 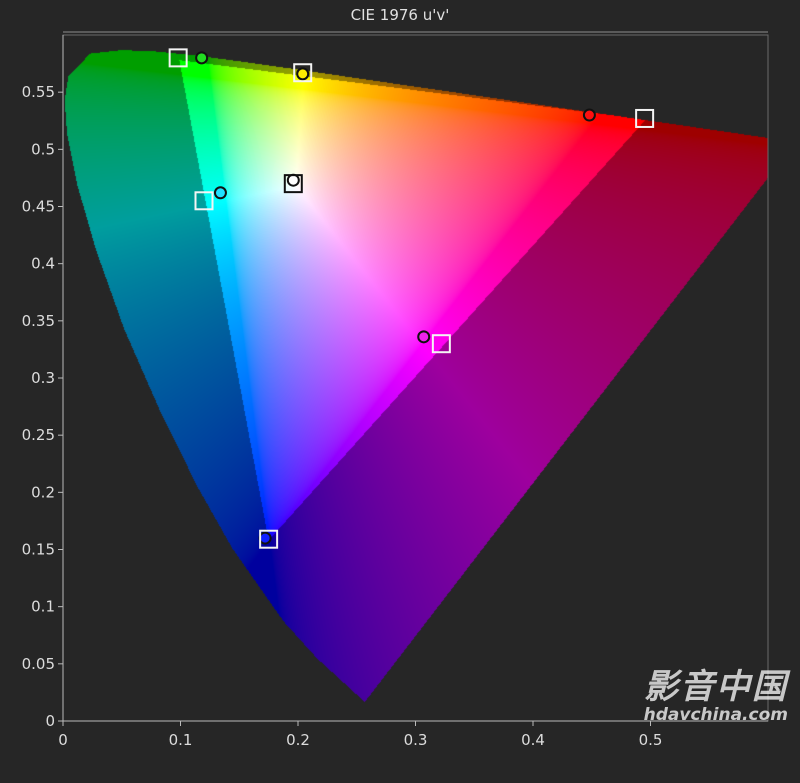 What do you see at coordinates (43, 607) in the screenshot?
I see `y-tick-label: 0.1` at bounding box center [43, 607].